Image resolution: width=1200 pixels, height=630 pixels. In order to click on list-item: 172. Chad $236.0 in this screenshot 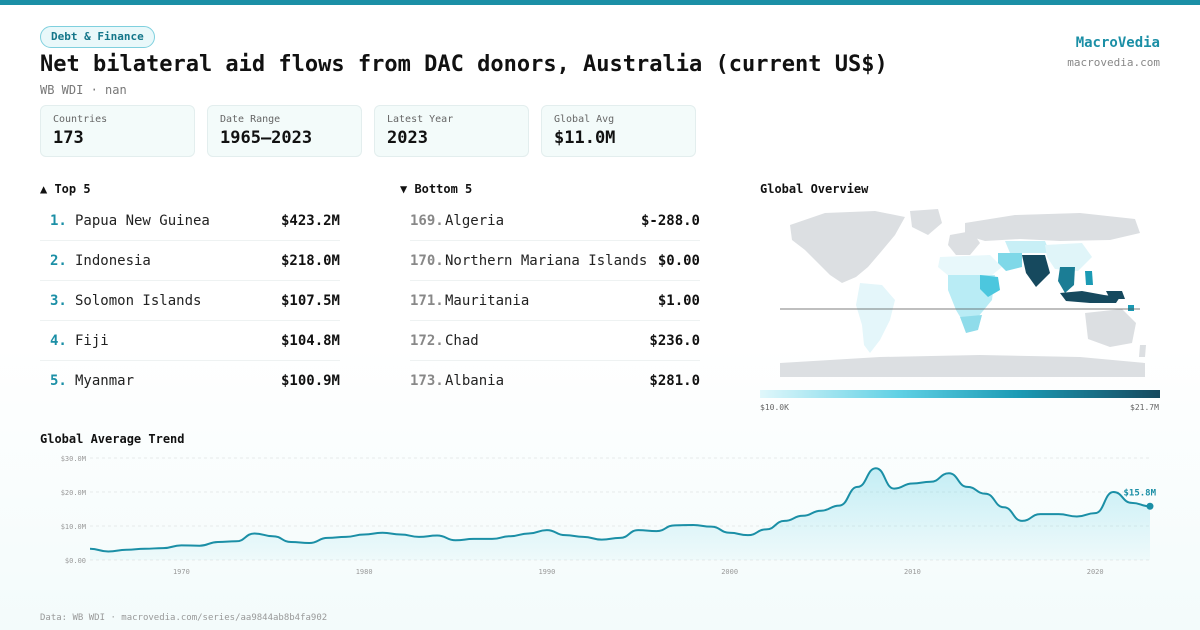, I will do `click(555, 341)`.